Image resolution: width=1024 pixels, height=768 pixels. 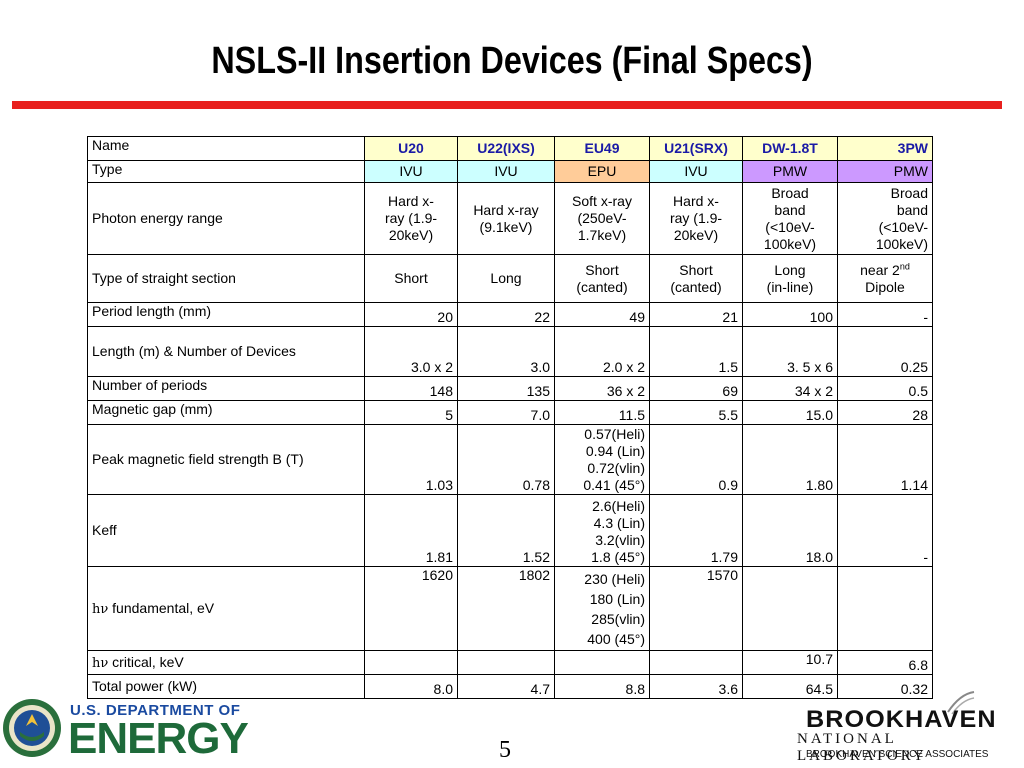 What do you see at coordinates (506, 278) in the screenshot?
I see `straight-cell: Long` at bounding box center [506, 278].